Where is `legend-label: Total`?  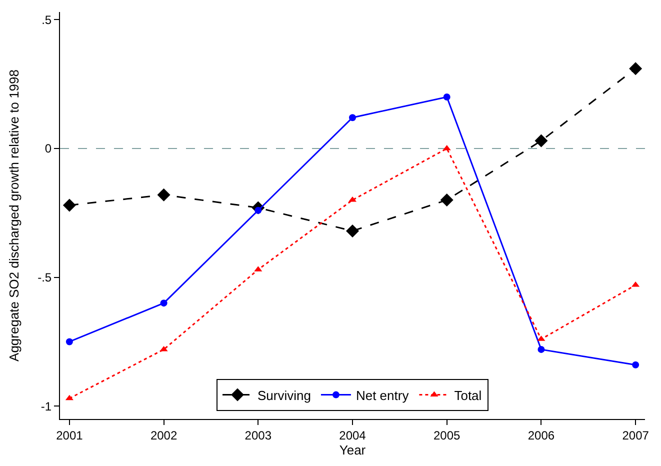 legend-label: Total is located at coordinates (468, 395).